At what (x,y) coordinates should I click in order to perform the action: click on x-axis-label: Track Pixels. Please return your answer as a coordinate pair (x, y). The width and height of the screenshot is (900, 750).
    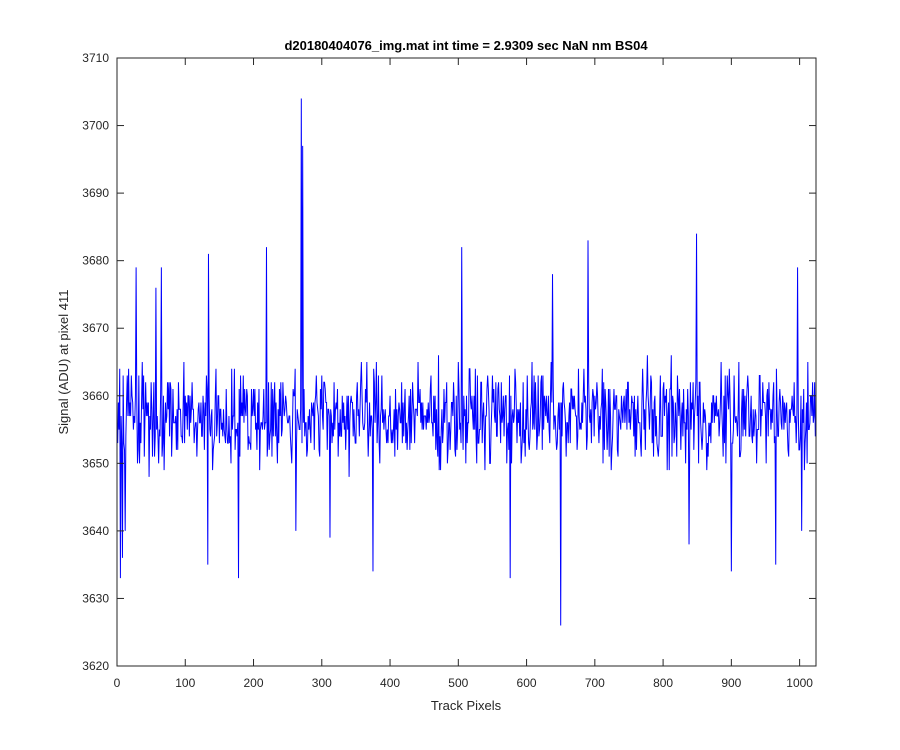
    Looking at the image, I should click on (466, 705).